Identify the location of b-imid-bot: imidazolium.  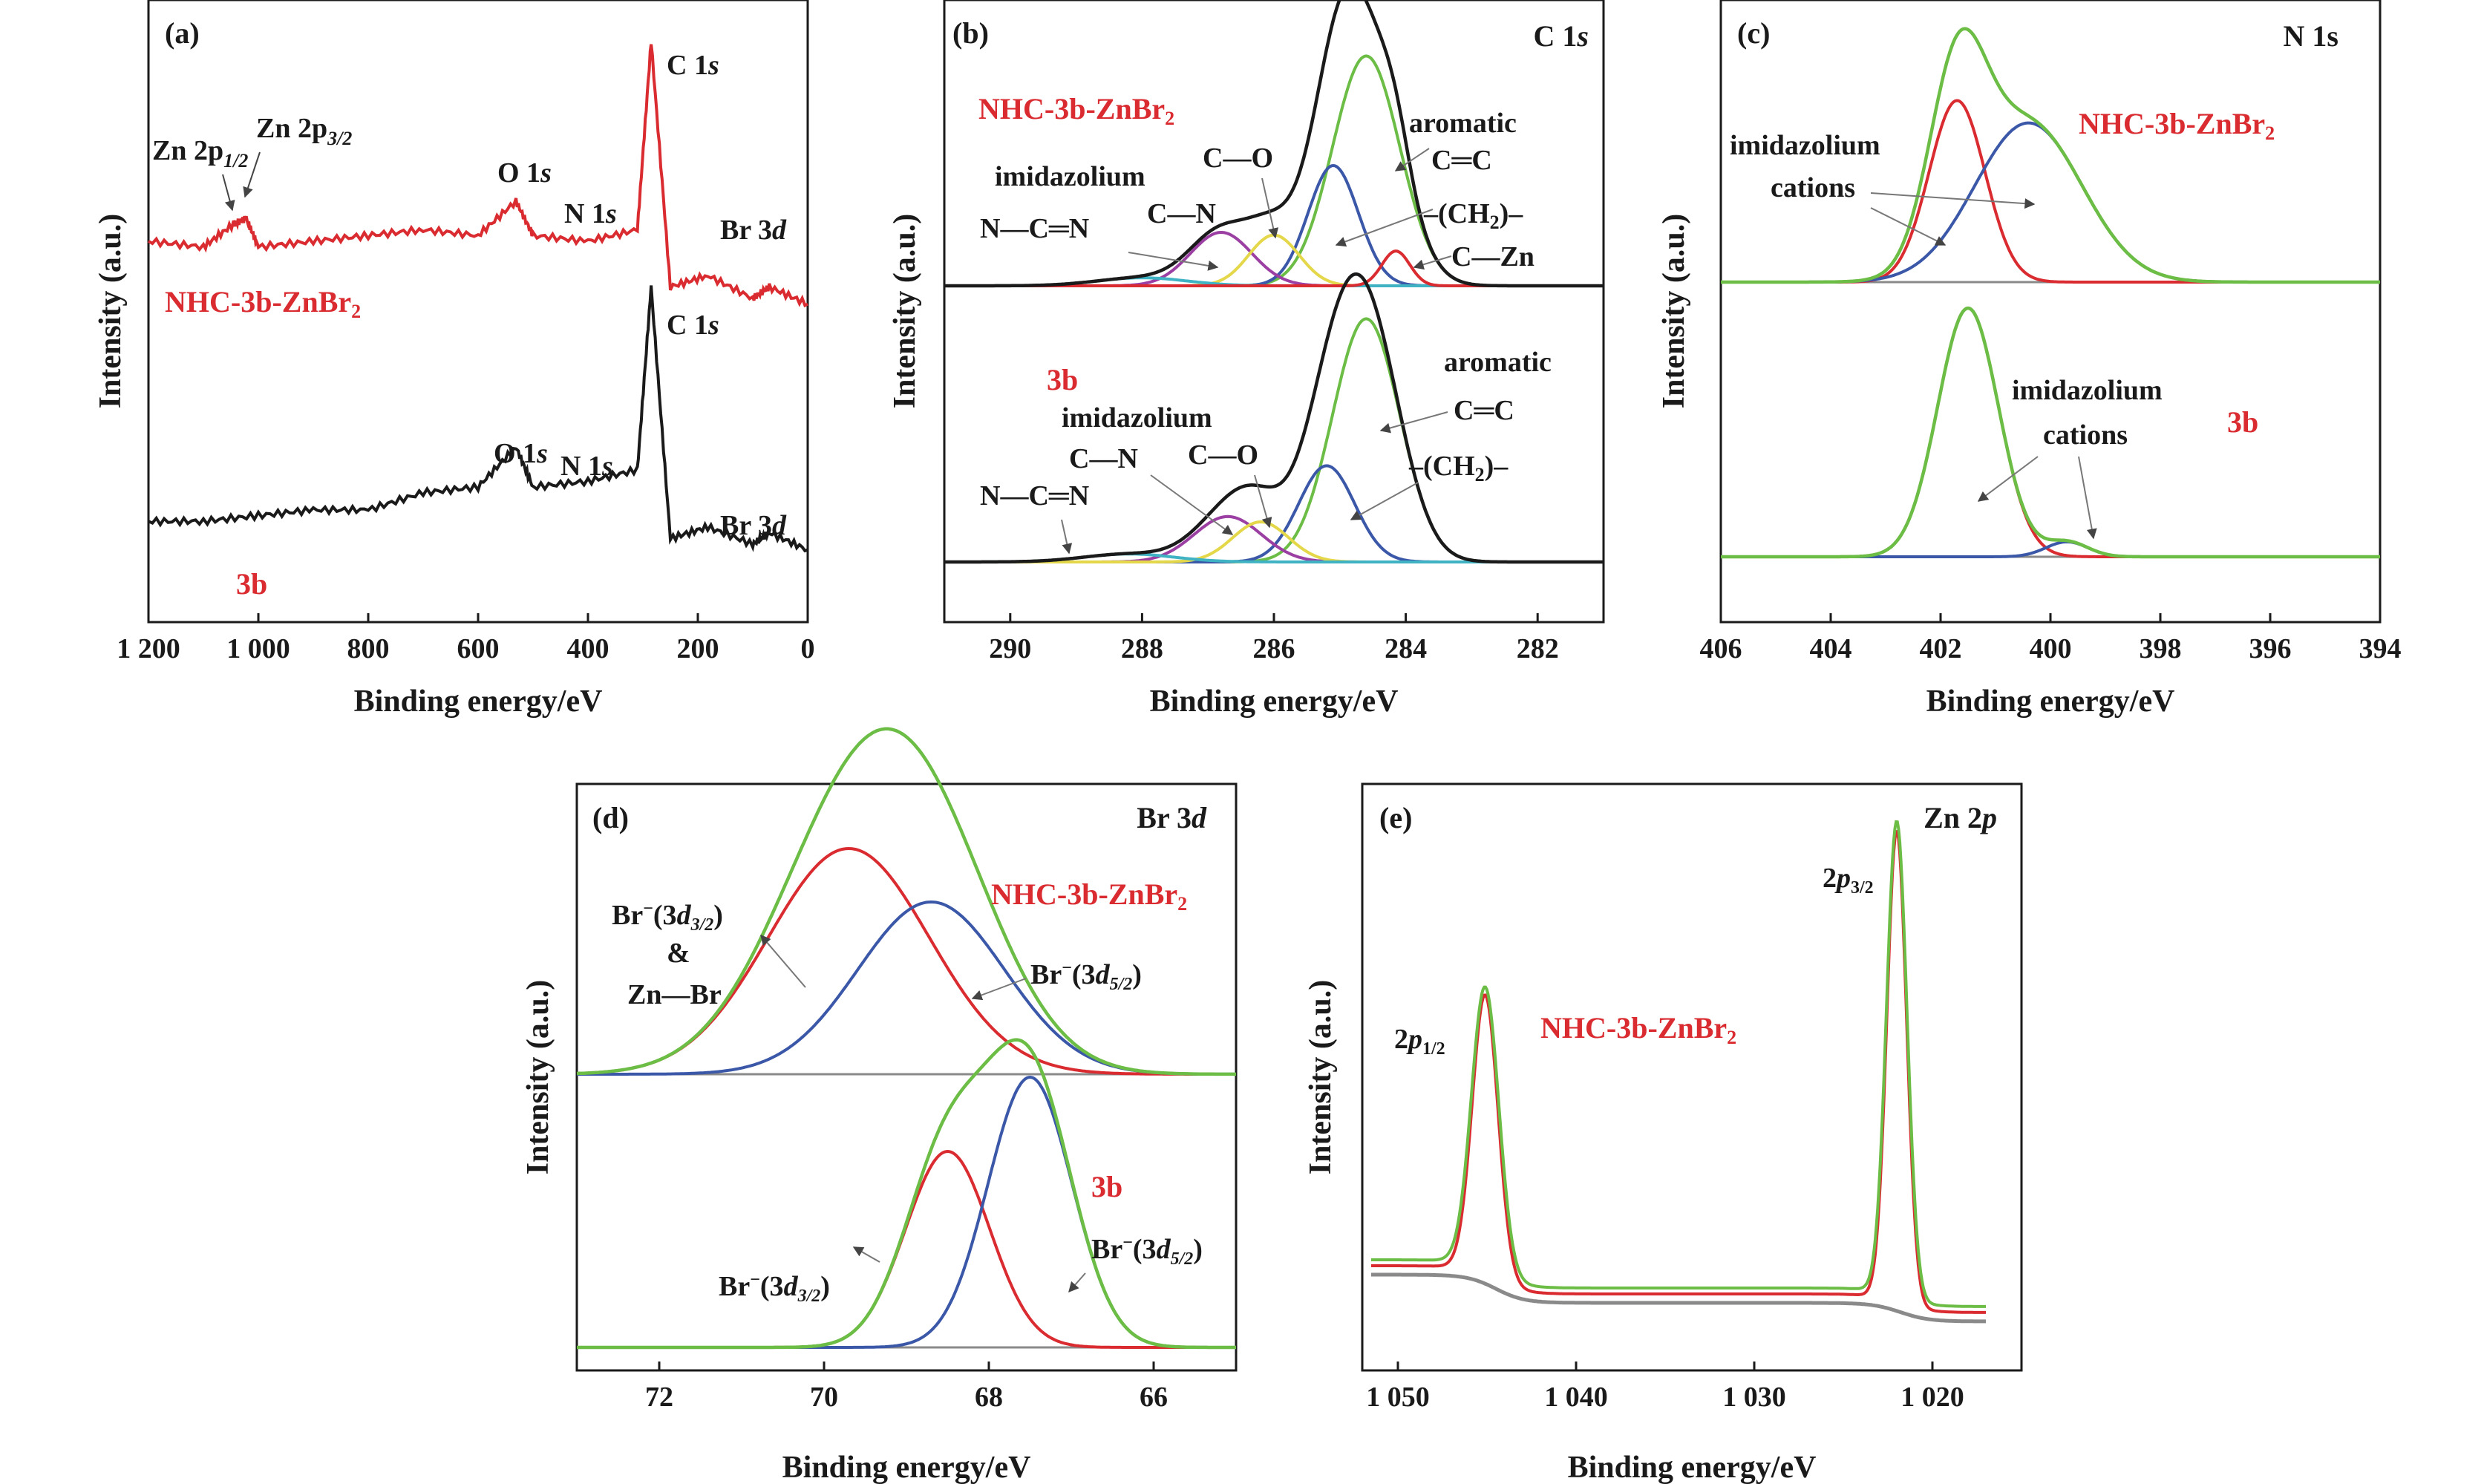
(1137, 418).